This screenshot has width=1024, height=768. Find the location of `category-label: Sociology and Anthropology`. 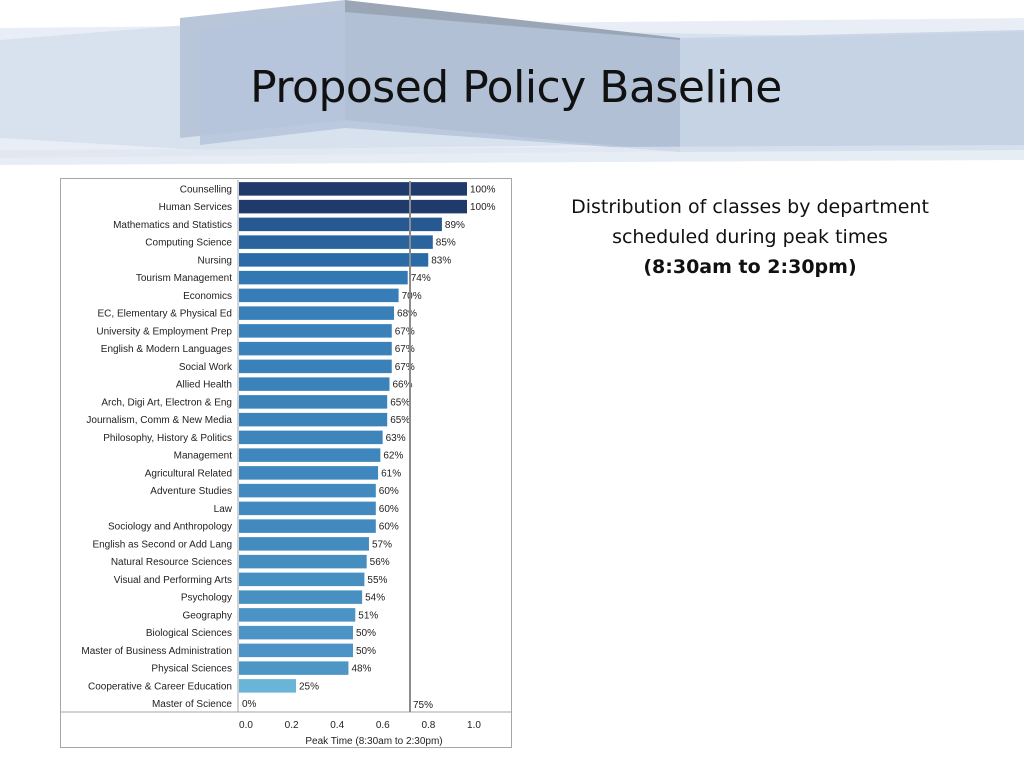

category-label: Sociology and Anthropology is located at coordinates (170, 527).